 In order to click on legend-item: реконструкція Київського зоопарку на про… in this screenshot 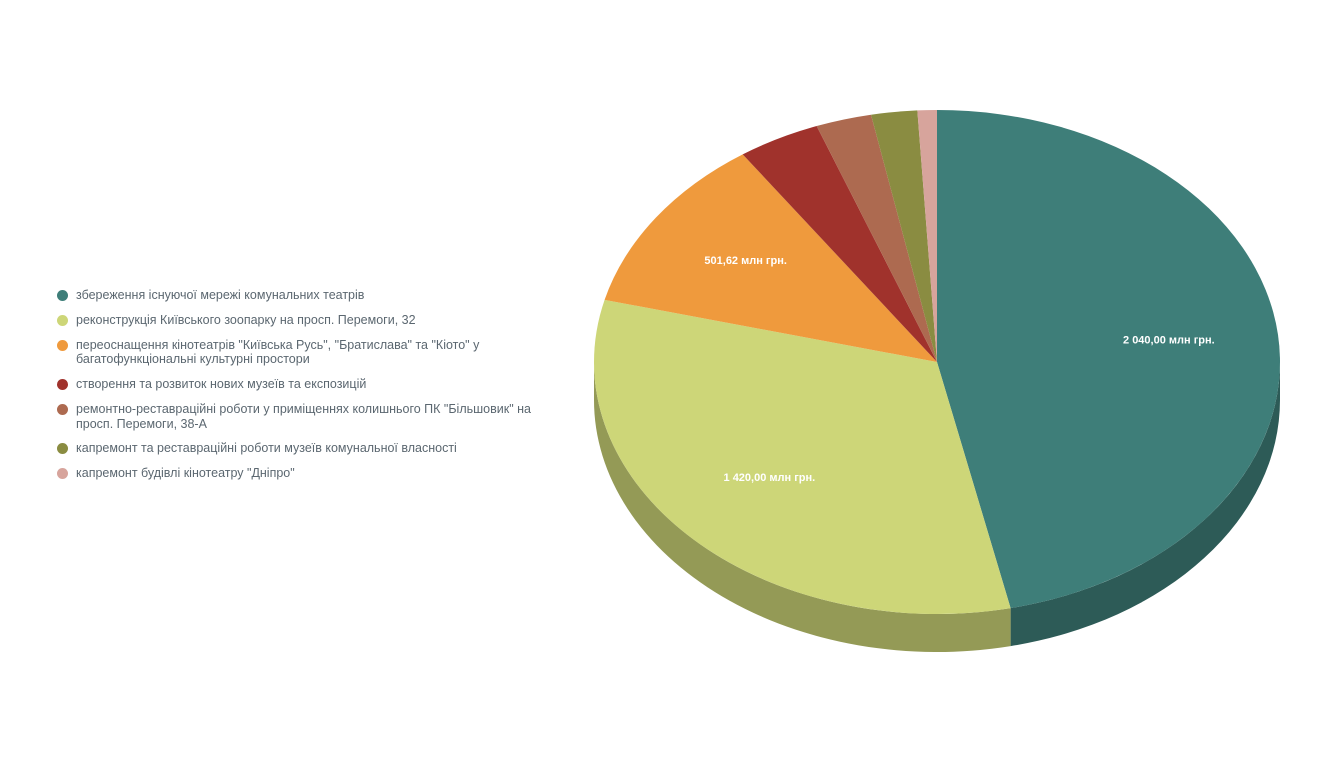, I will do `click(305, 320)`.